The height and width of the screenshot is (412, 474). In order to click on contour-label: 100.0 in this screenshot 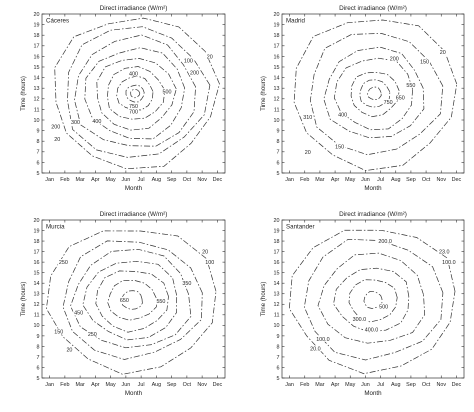, I will do `click(323, 340)`.